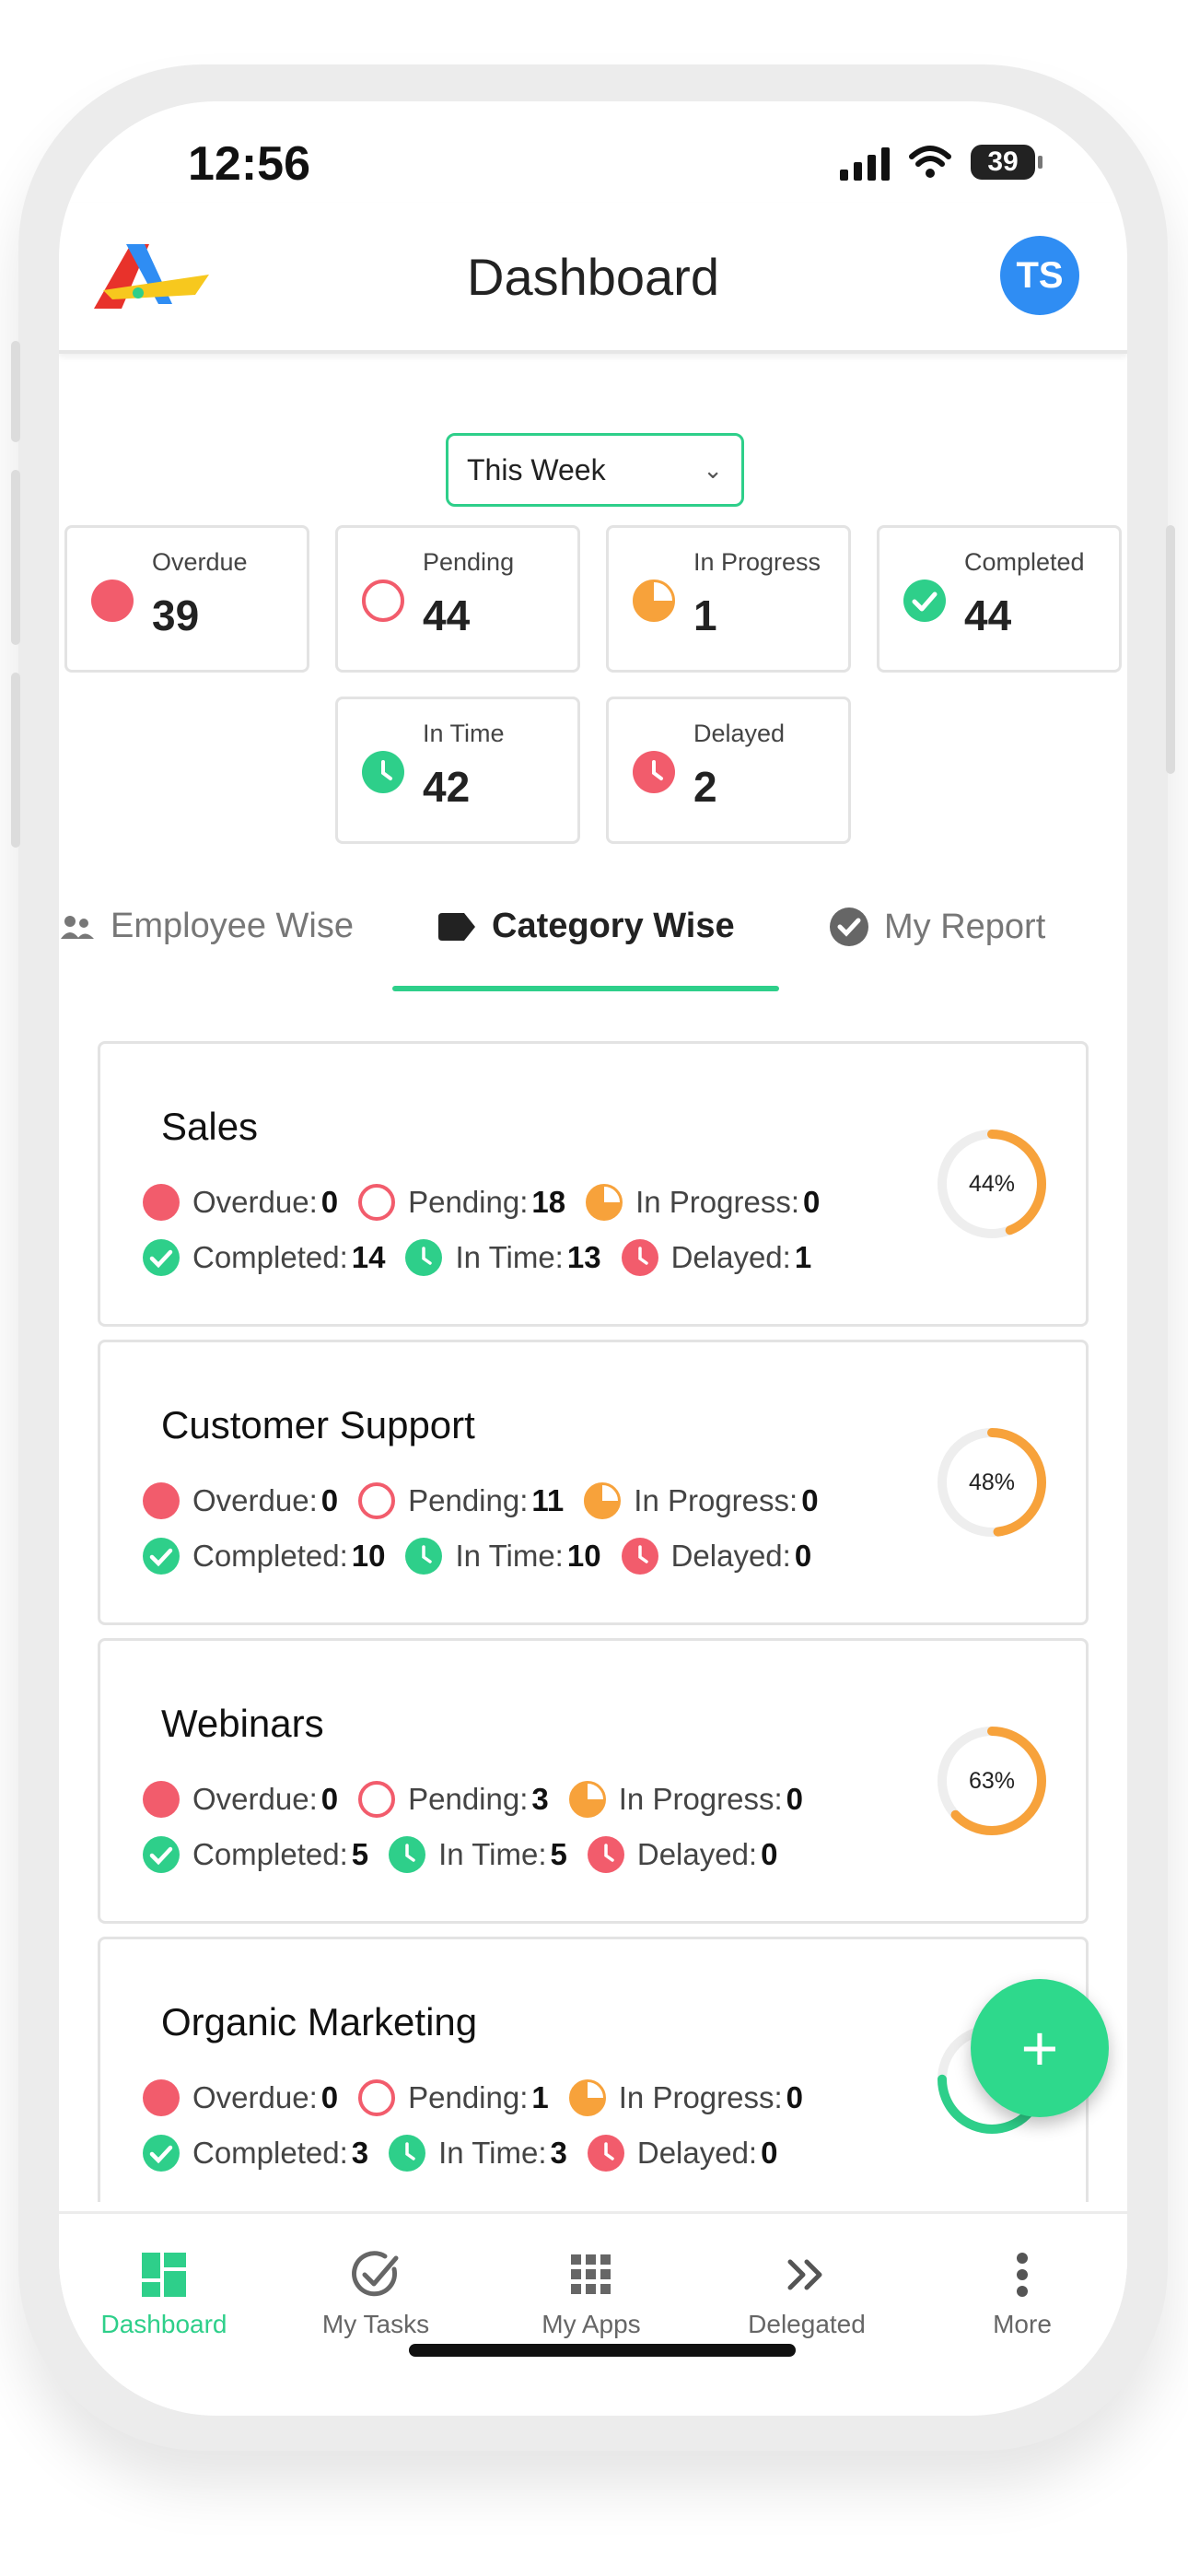  I want to click on category-stats-row-1: Overdue: 0 Pending: 18 In Progress: 0, so click(491, 1202).